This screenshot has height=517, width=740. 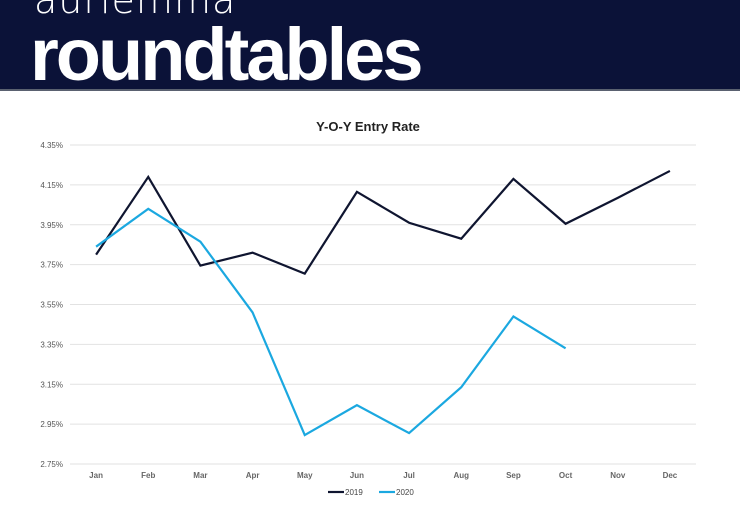 What do you see at coordinates (461, 475) in the screenshot?
I see `x-tick-label: Aug` at bounding box center [461, 475].